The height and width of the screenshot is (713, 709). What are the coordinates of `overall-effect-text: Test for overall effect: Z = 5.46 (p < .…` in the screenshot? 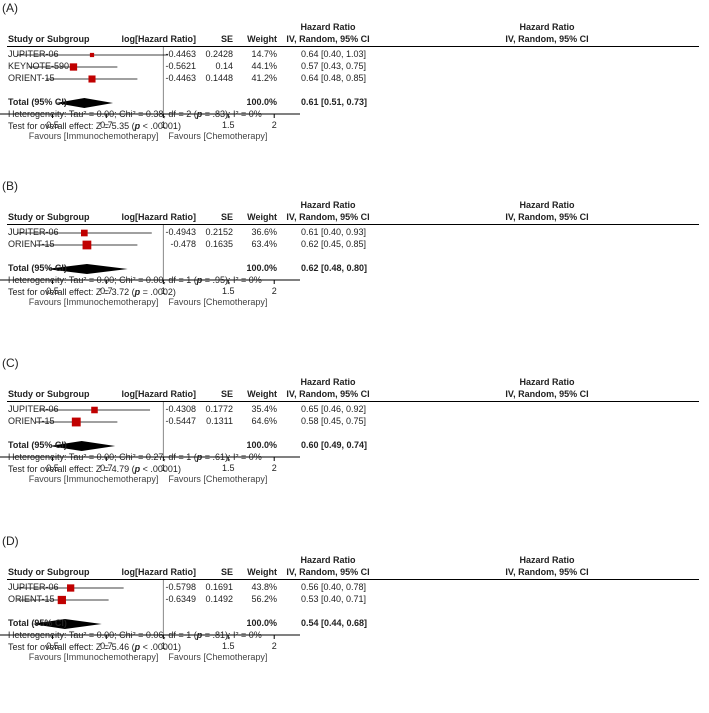 It's located at (94, 647).